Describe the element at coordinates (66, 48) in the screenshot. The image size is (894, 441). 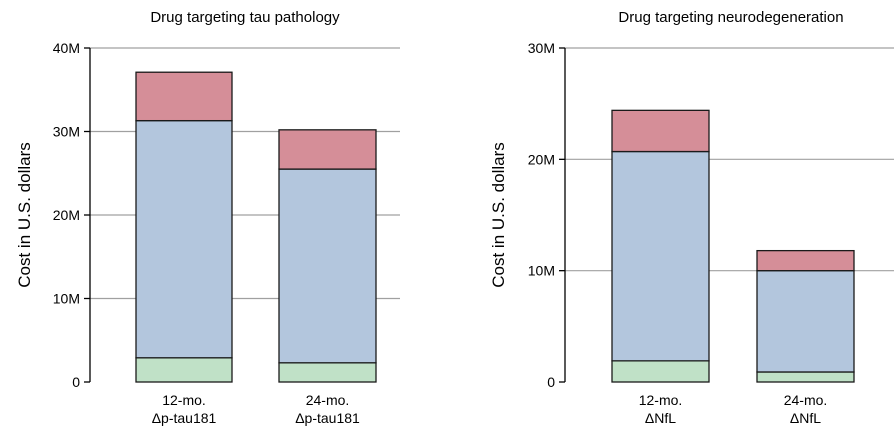
I see `y-tick-label: 40M` at that location.